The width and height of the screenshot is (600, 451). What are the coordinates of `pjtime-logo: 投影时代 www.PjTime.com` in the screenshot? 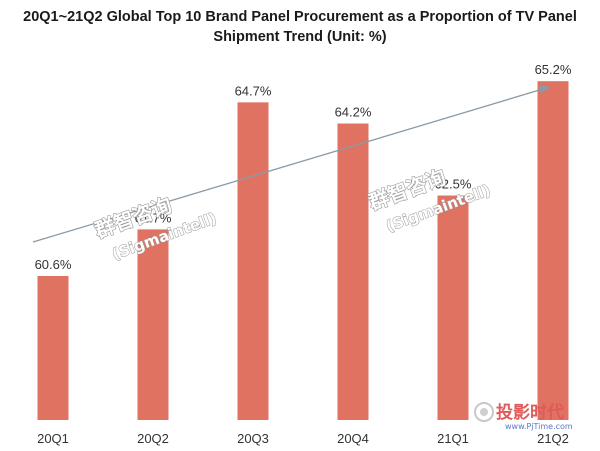 It's located at (523, 416).